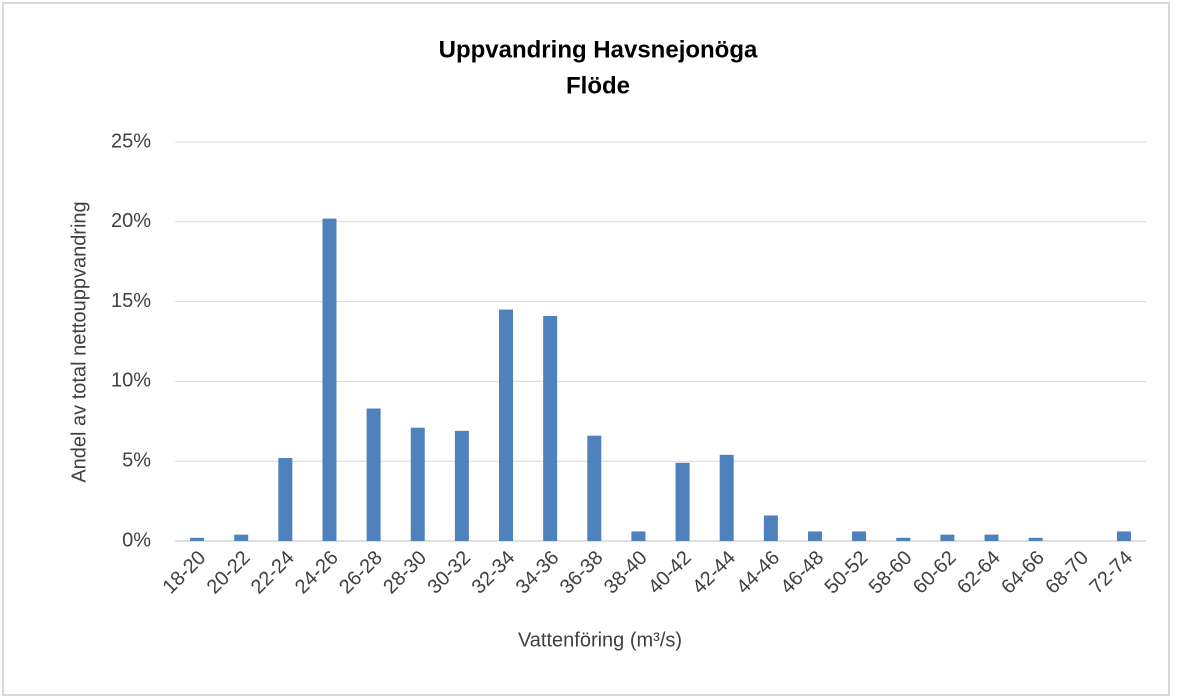  What do you see at coordinates (131, 301) in the screenshot?
I see `y-tick-label: 15%` at bounding box center [131, 301].